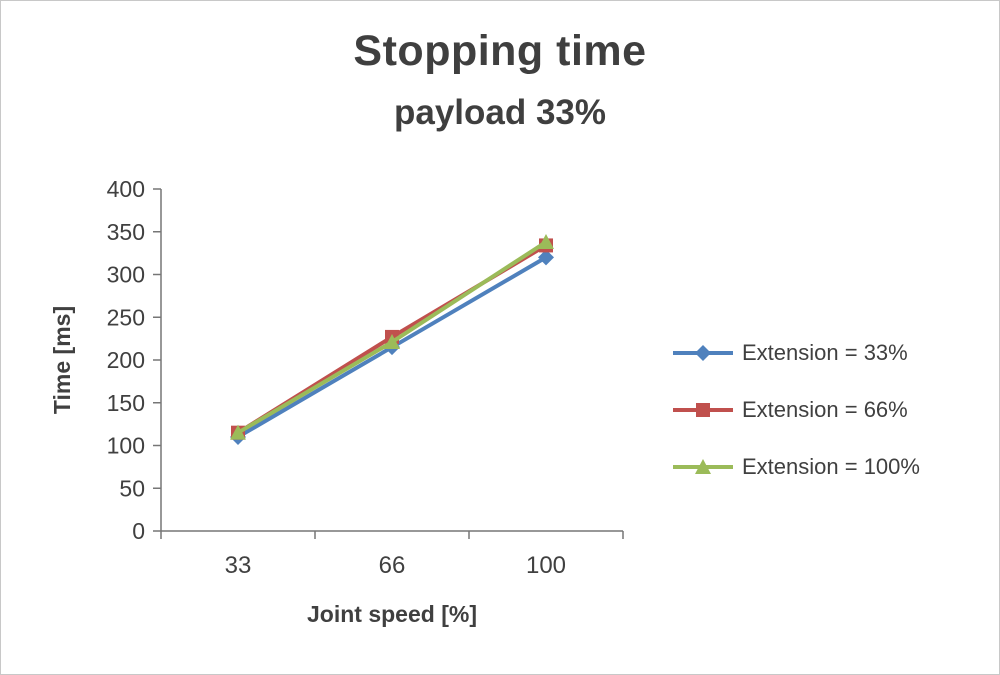 The width and height of the screenshot is (1000, 675). Describe the element at coordinates (132, 488) in the screenshot. I see `y-tick-label: 50` at that location.